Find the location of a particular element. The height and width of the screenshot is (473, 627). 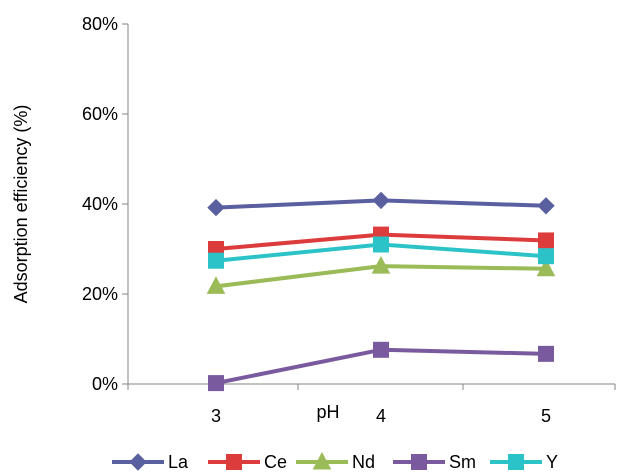

legend-item-sm: Sm is located at coordinates (434, 462).